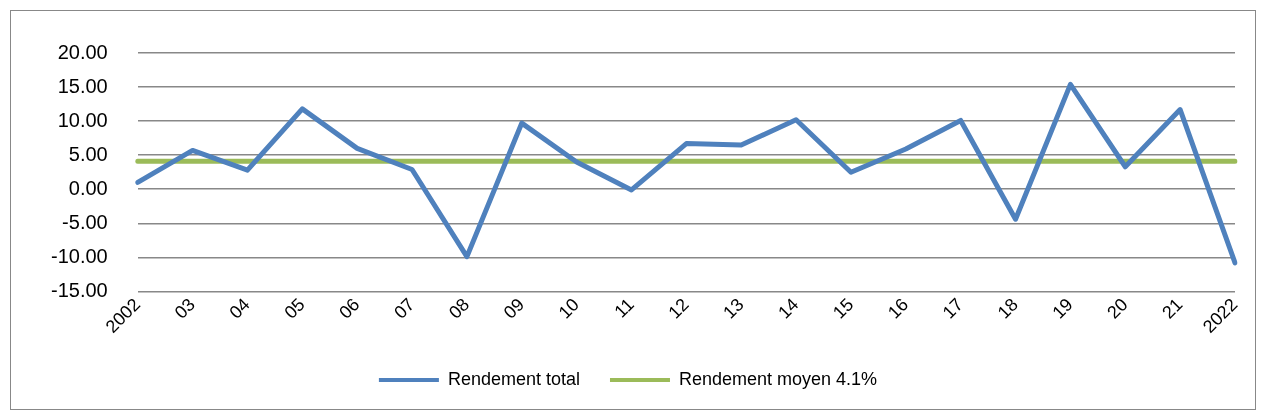 The width and height of the screenshot is (1266, 416). What do you see at coordinates (239, 308) in the screenshot?
I see `x-tick-label: 04` at bounding box center [239, 308].